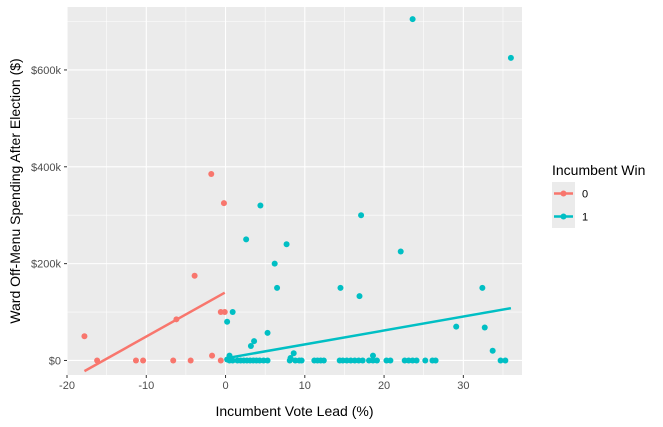 The height and width of the screenshot is (427, 663). What do you see at coordinates (305, 386) in the screenshot?
I see `x-tick-label: 10` at bounding box center [305, 386].